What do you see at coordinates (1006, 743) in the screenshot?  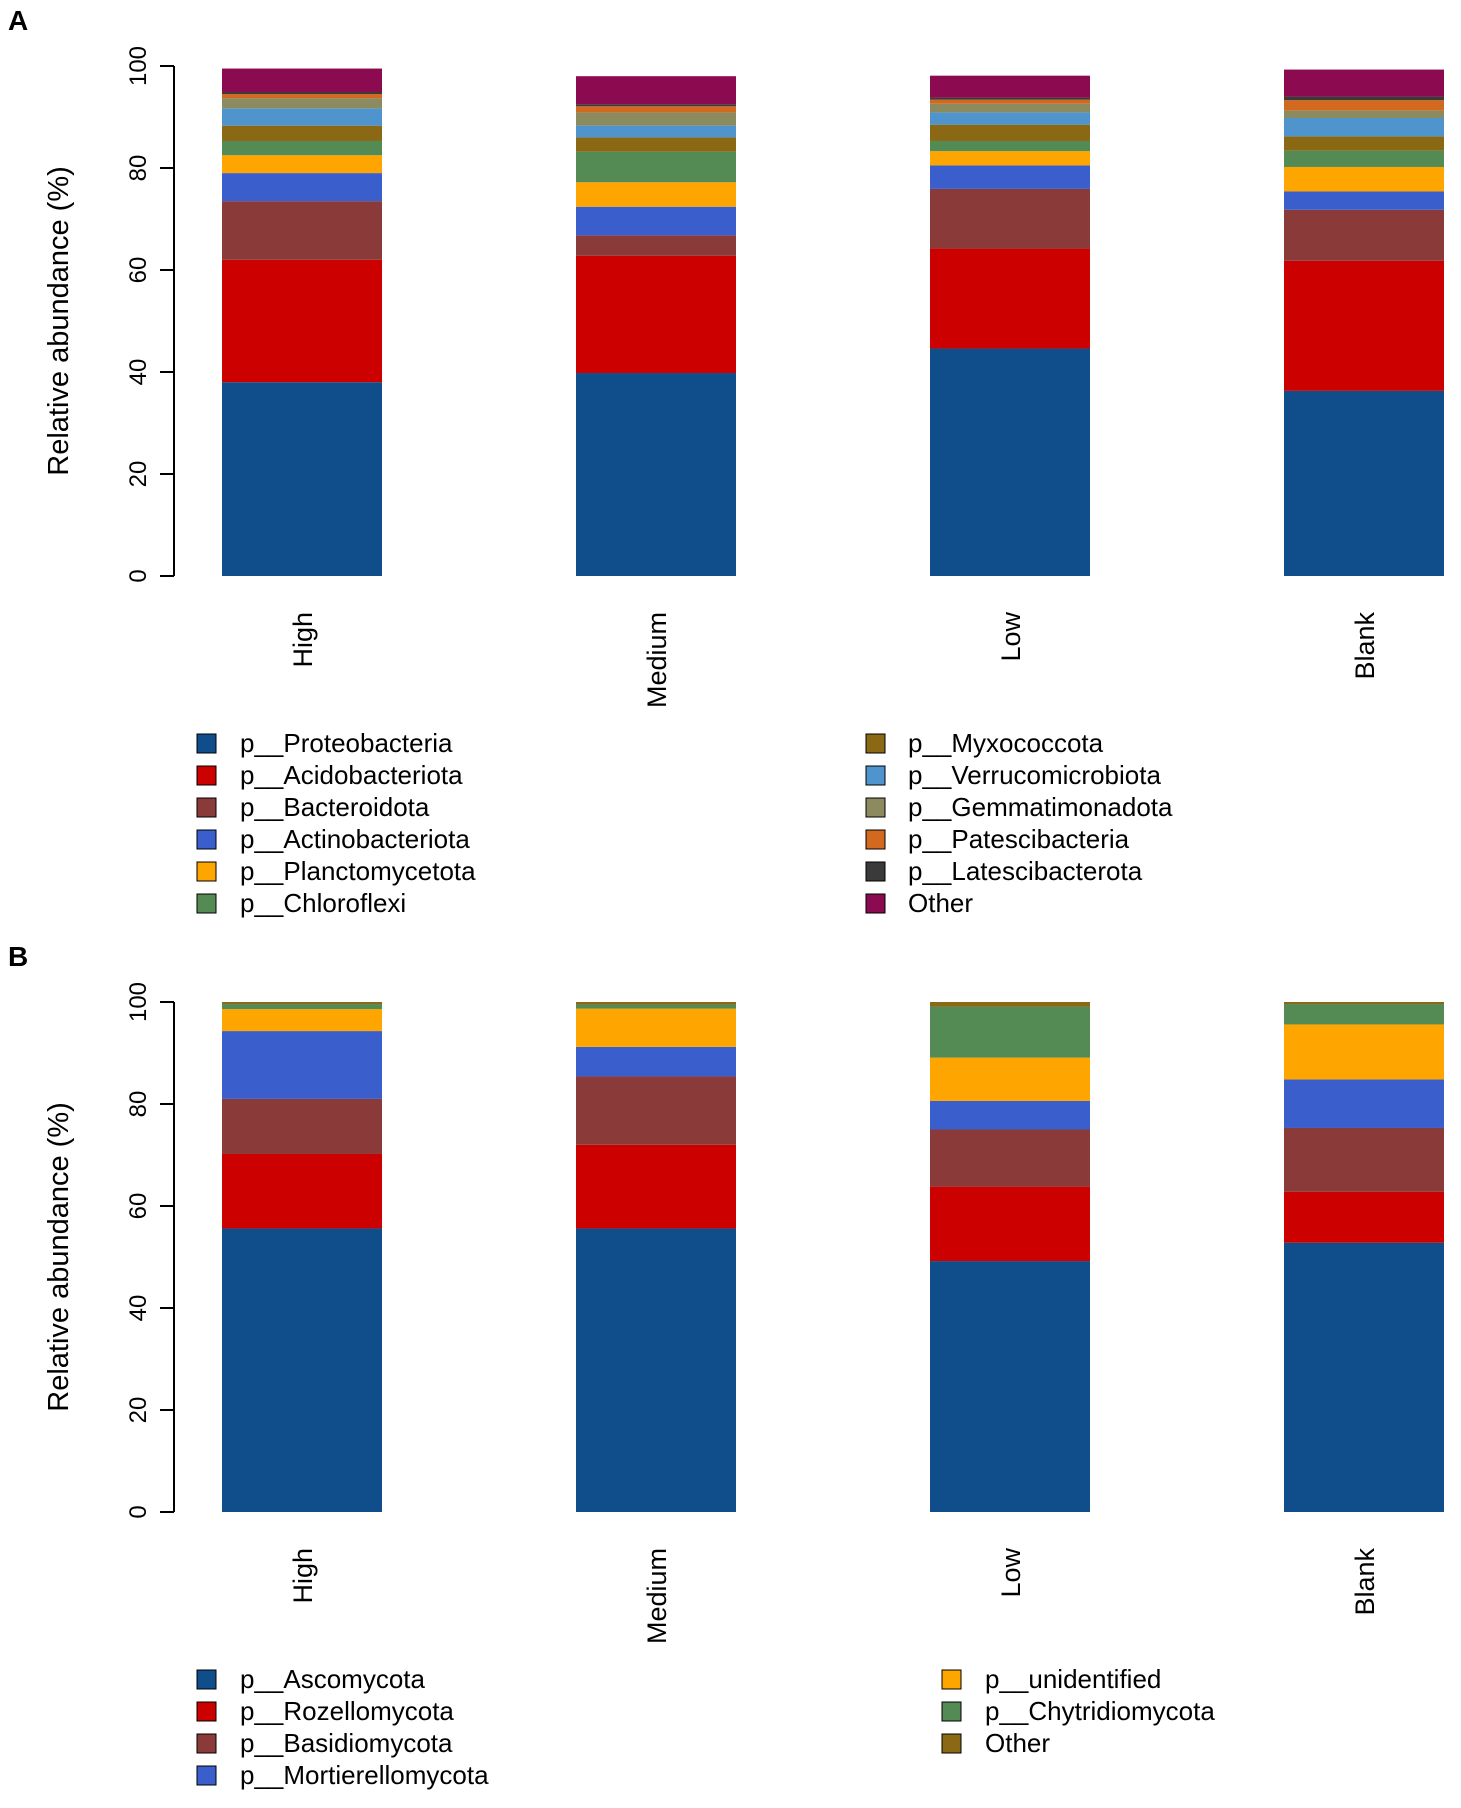 I see `legend-label: p__Myxococcota` at bounding box center [1006, 743].